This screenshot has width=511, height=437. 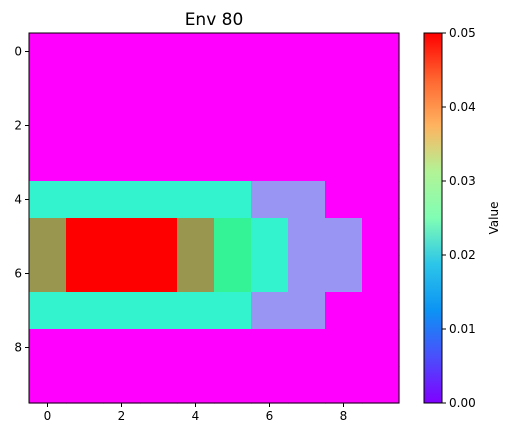 What do you see at coordinates (270, 200) in the screenshot?
I see `heatmap-cell-r4-c6` at bounding box center [270, 200].